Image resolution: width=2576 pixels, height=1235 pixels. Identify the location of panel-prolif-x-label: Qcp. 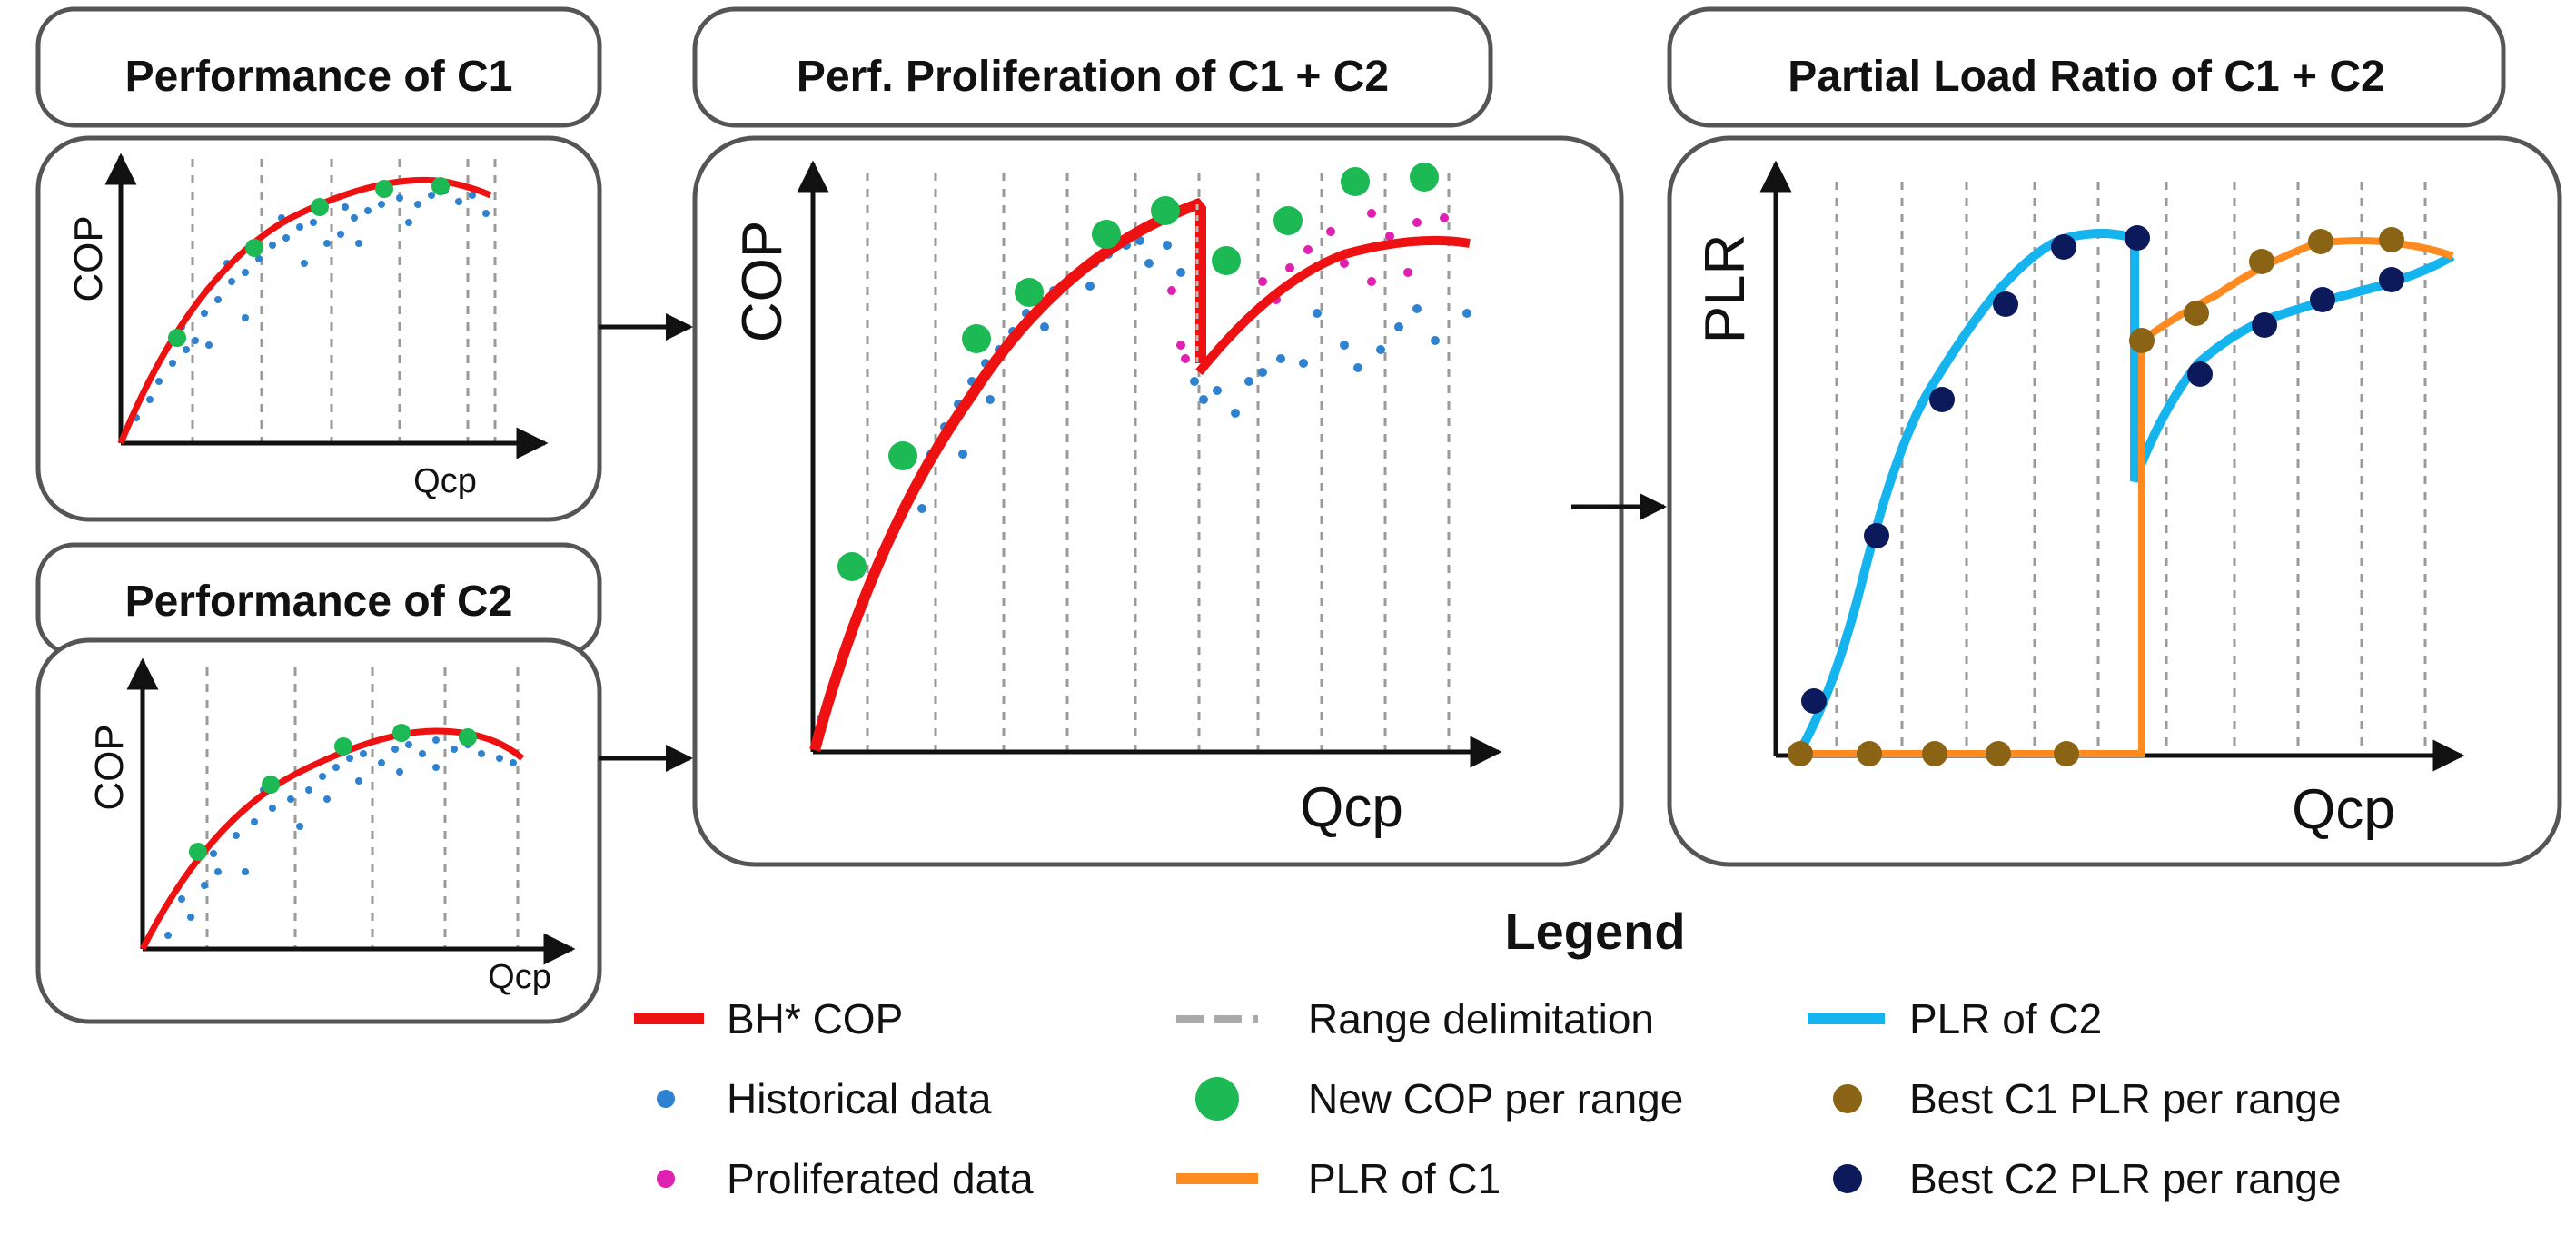
(1351, 807).